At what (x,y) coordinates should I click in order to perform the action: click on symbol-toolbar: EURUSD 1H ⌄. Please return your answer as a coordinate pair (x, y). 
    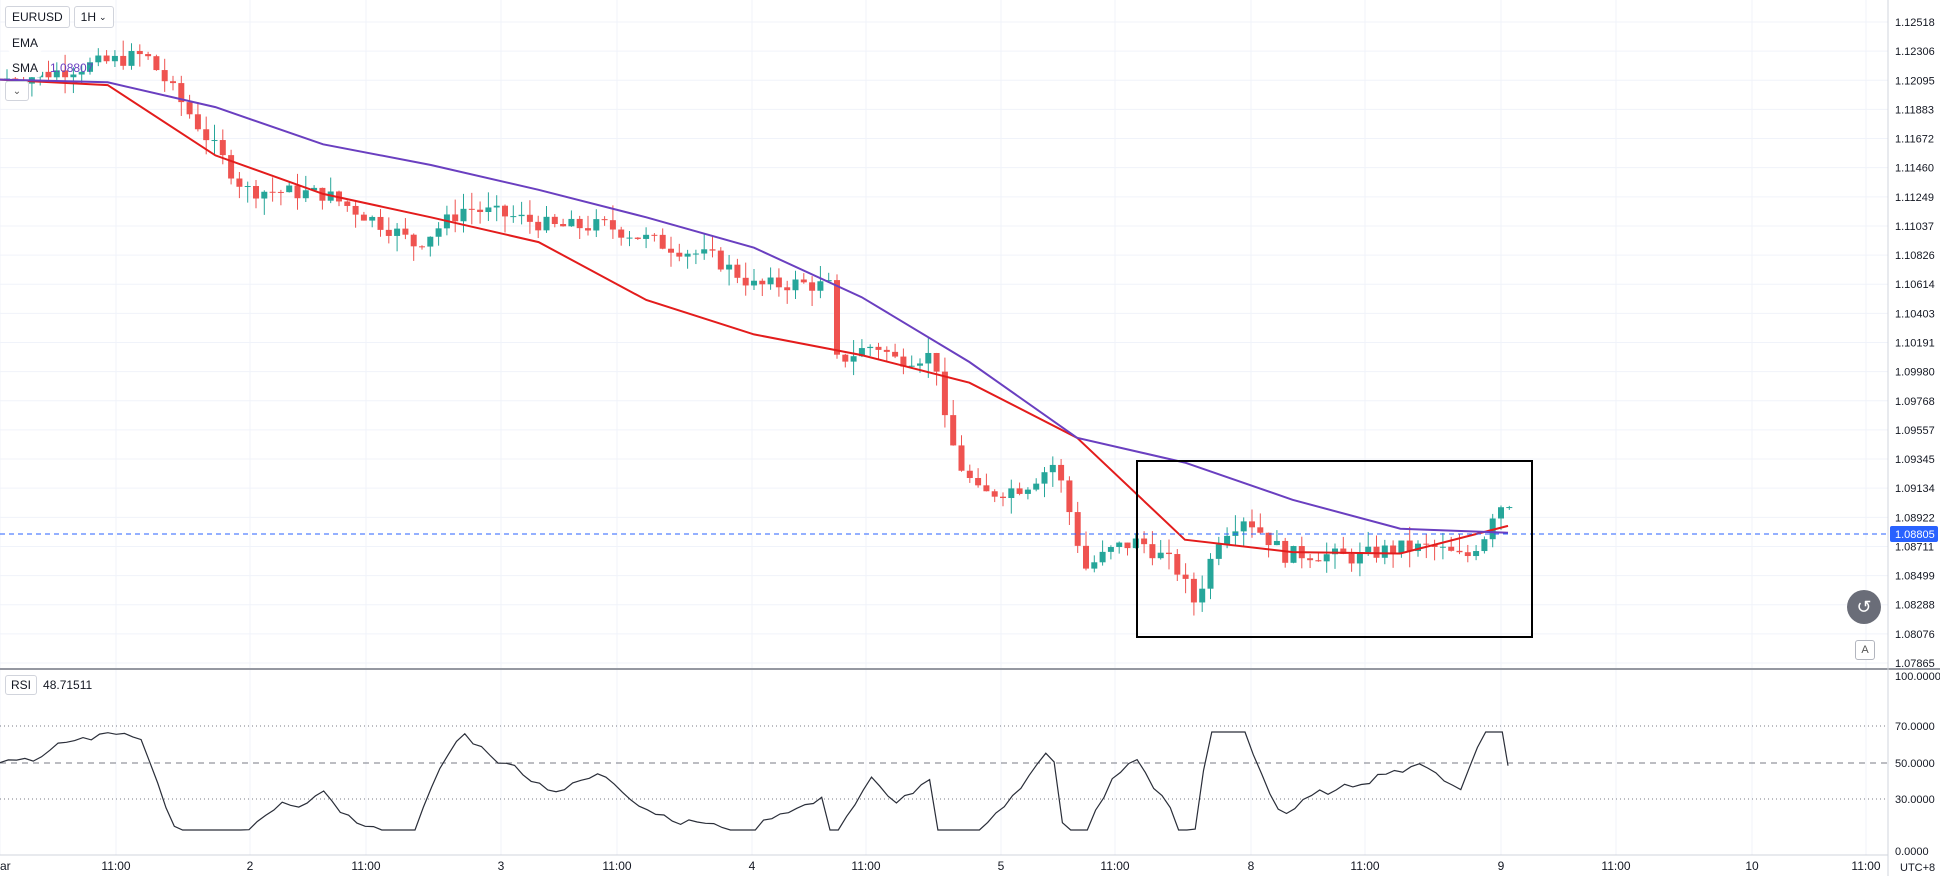
    Looking at the image, I should click on (59, 17).